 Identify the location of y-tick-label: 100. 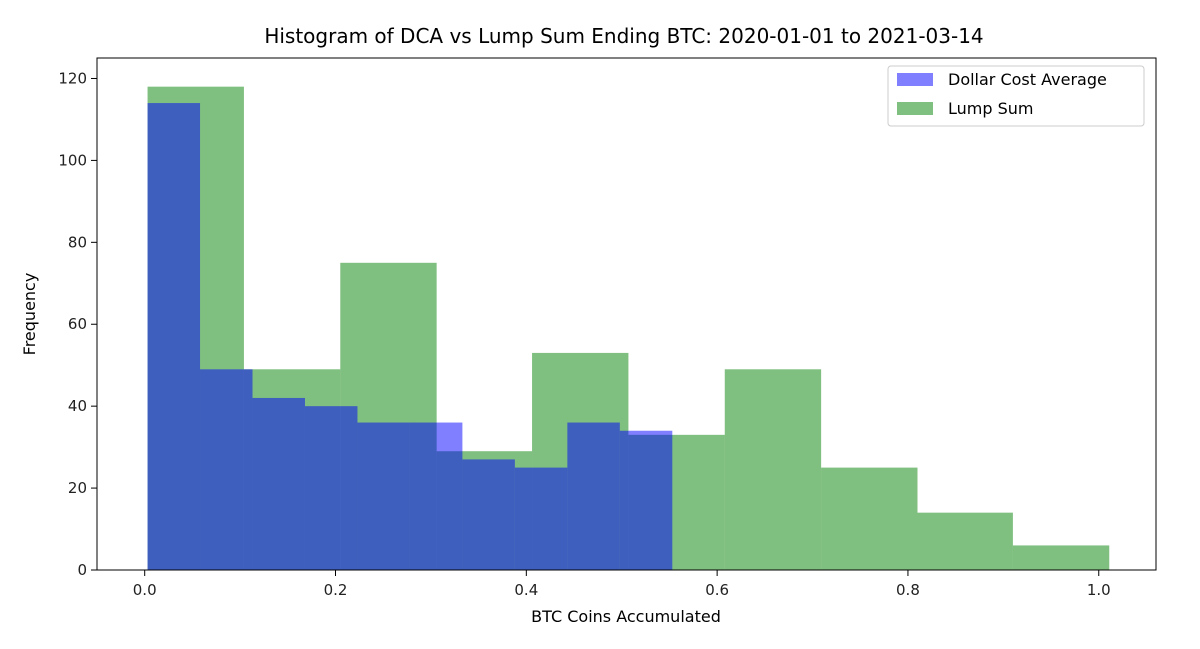
(72, 160).